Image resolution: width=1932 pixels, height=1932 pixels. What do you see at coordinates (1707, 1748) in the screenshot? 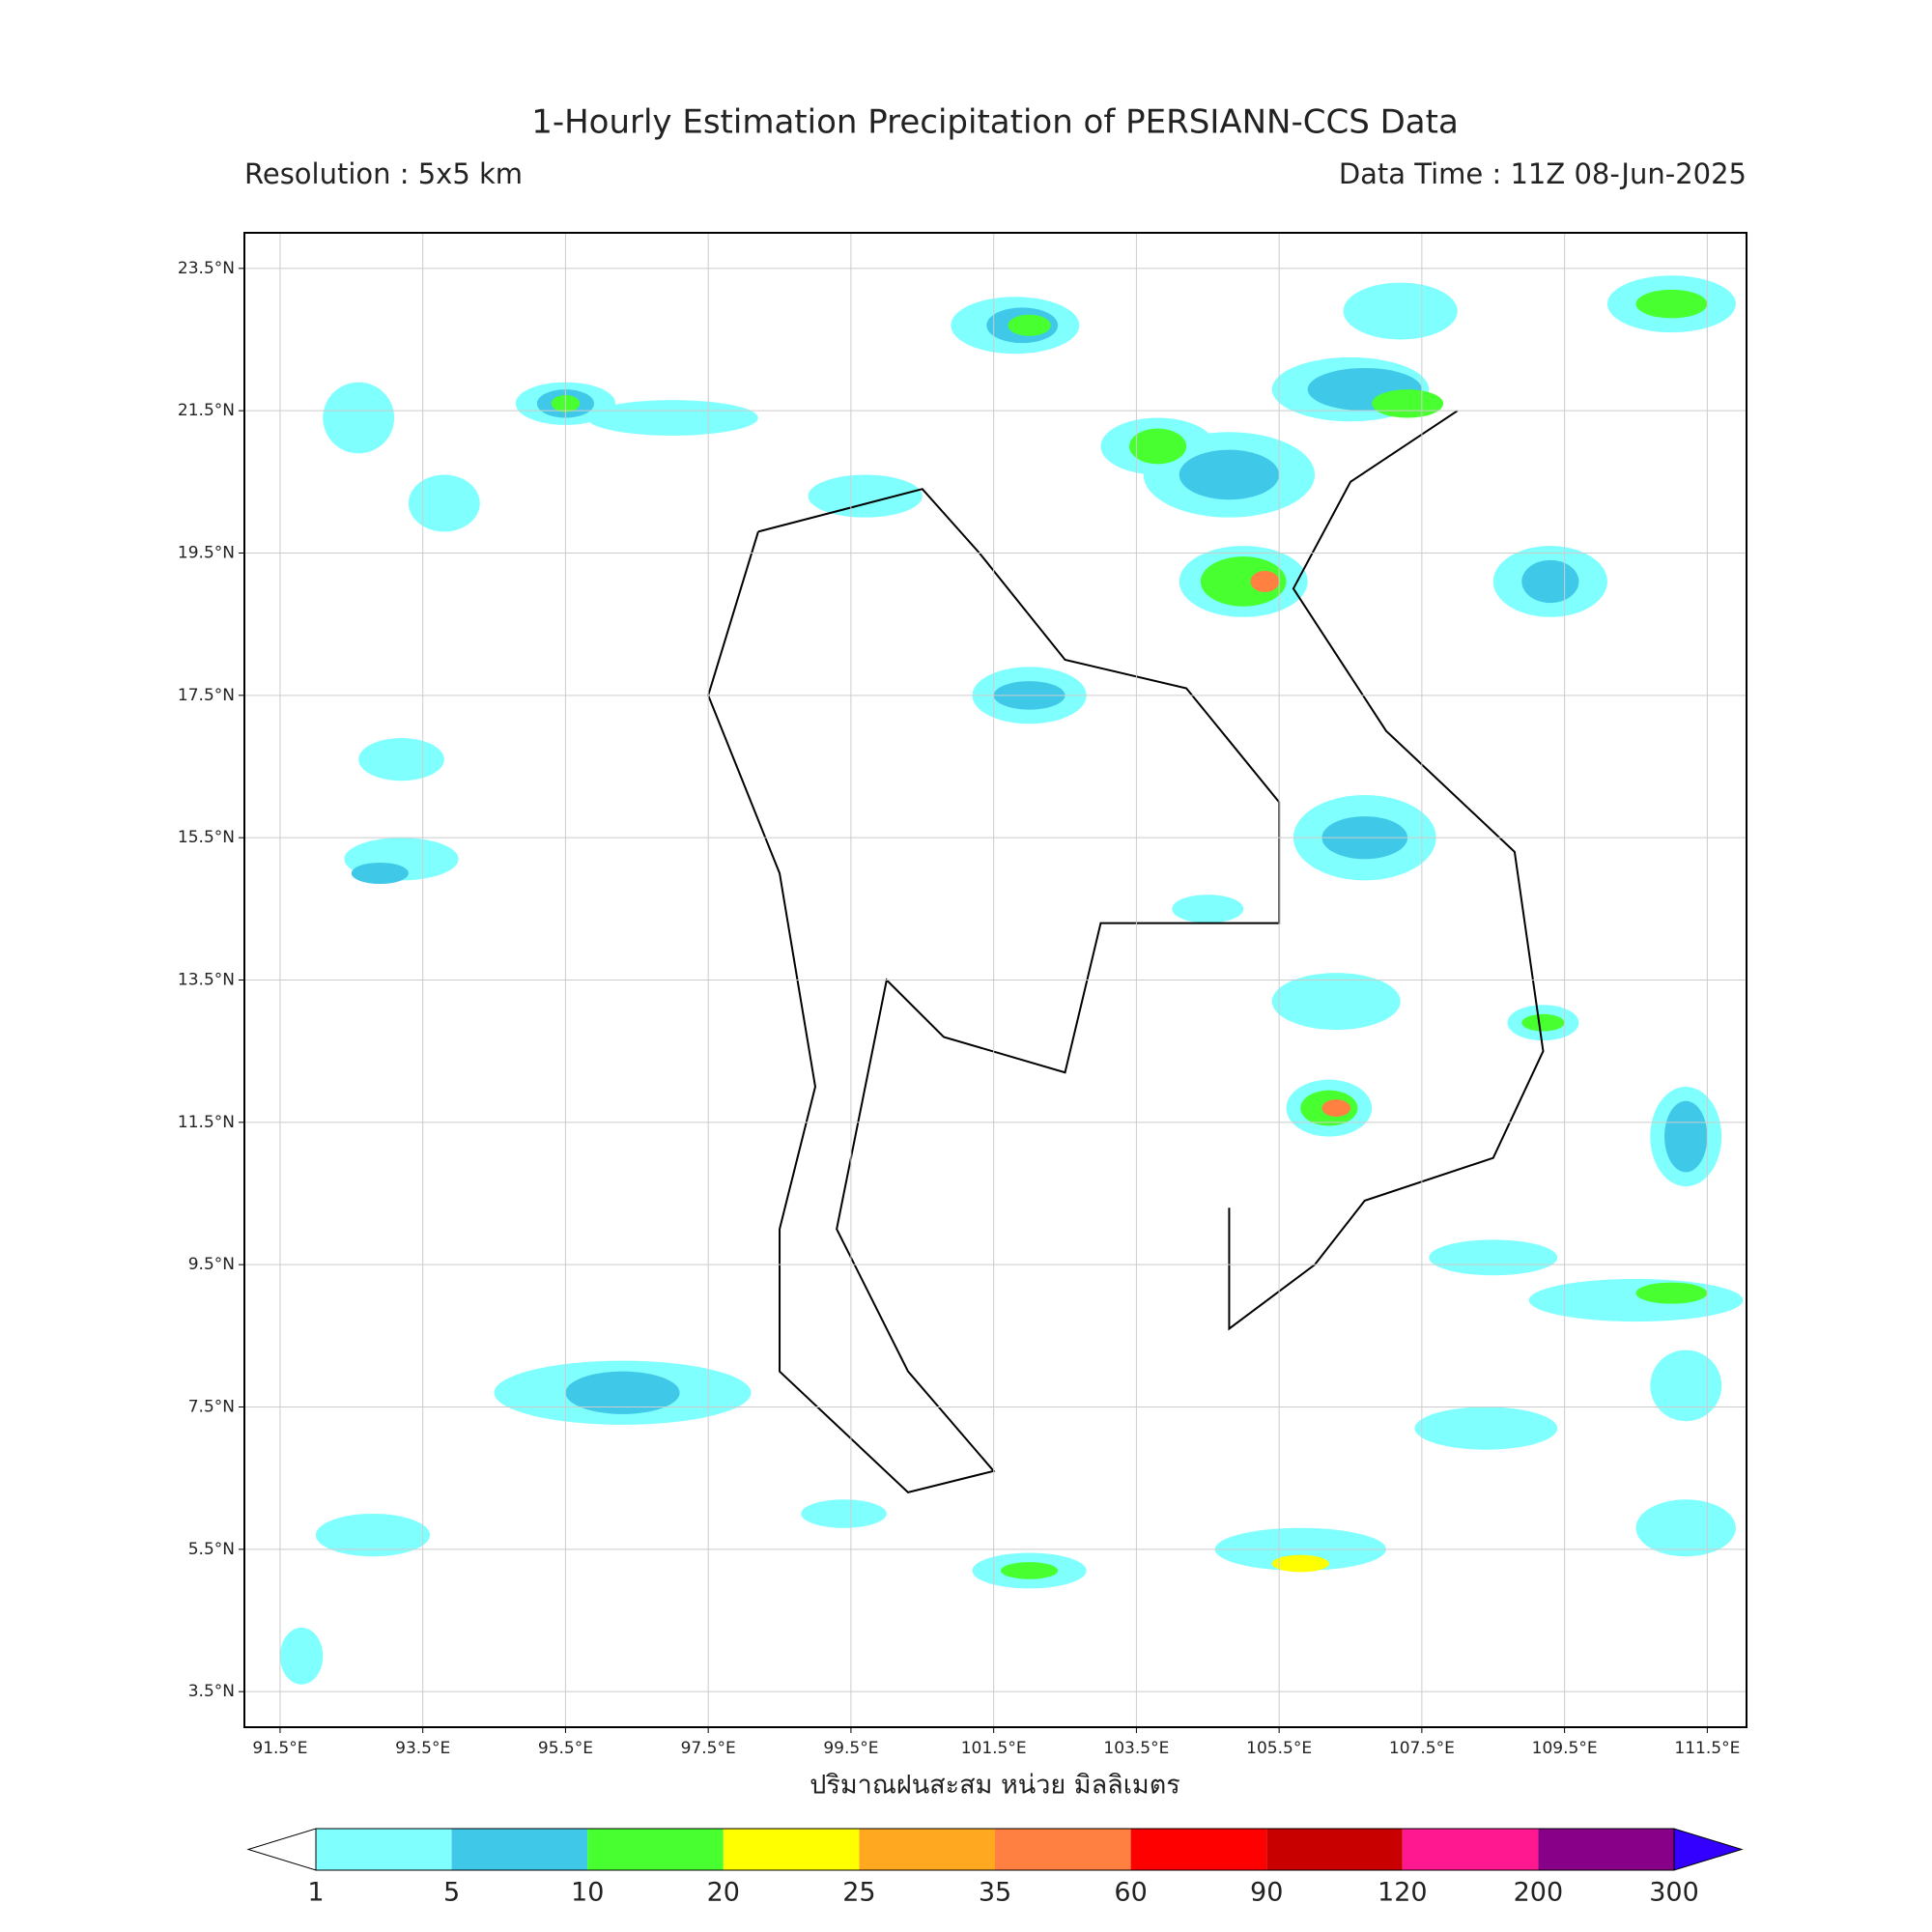
I see `x-tick-label: 111.5°E` at bounding box center [1707, 1748].